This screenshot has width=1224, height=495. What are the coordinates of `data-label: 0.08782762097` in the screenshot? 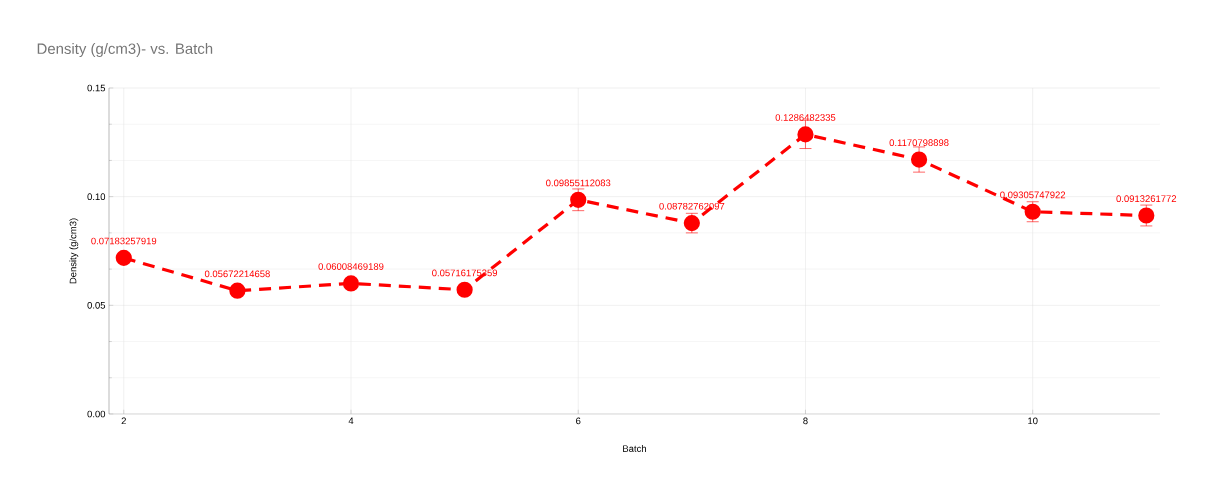 It's located at (692, 206).